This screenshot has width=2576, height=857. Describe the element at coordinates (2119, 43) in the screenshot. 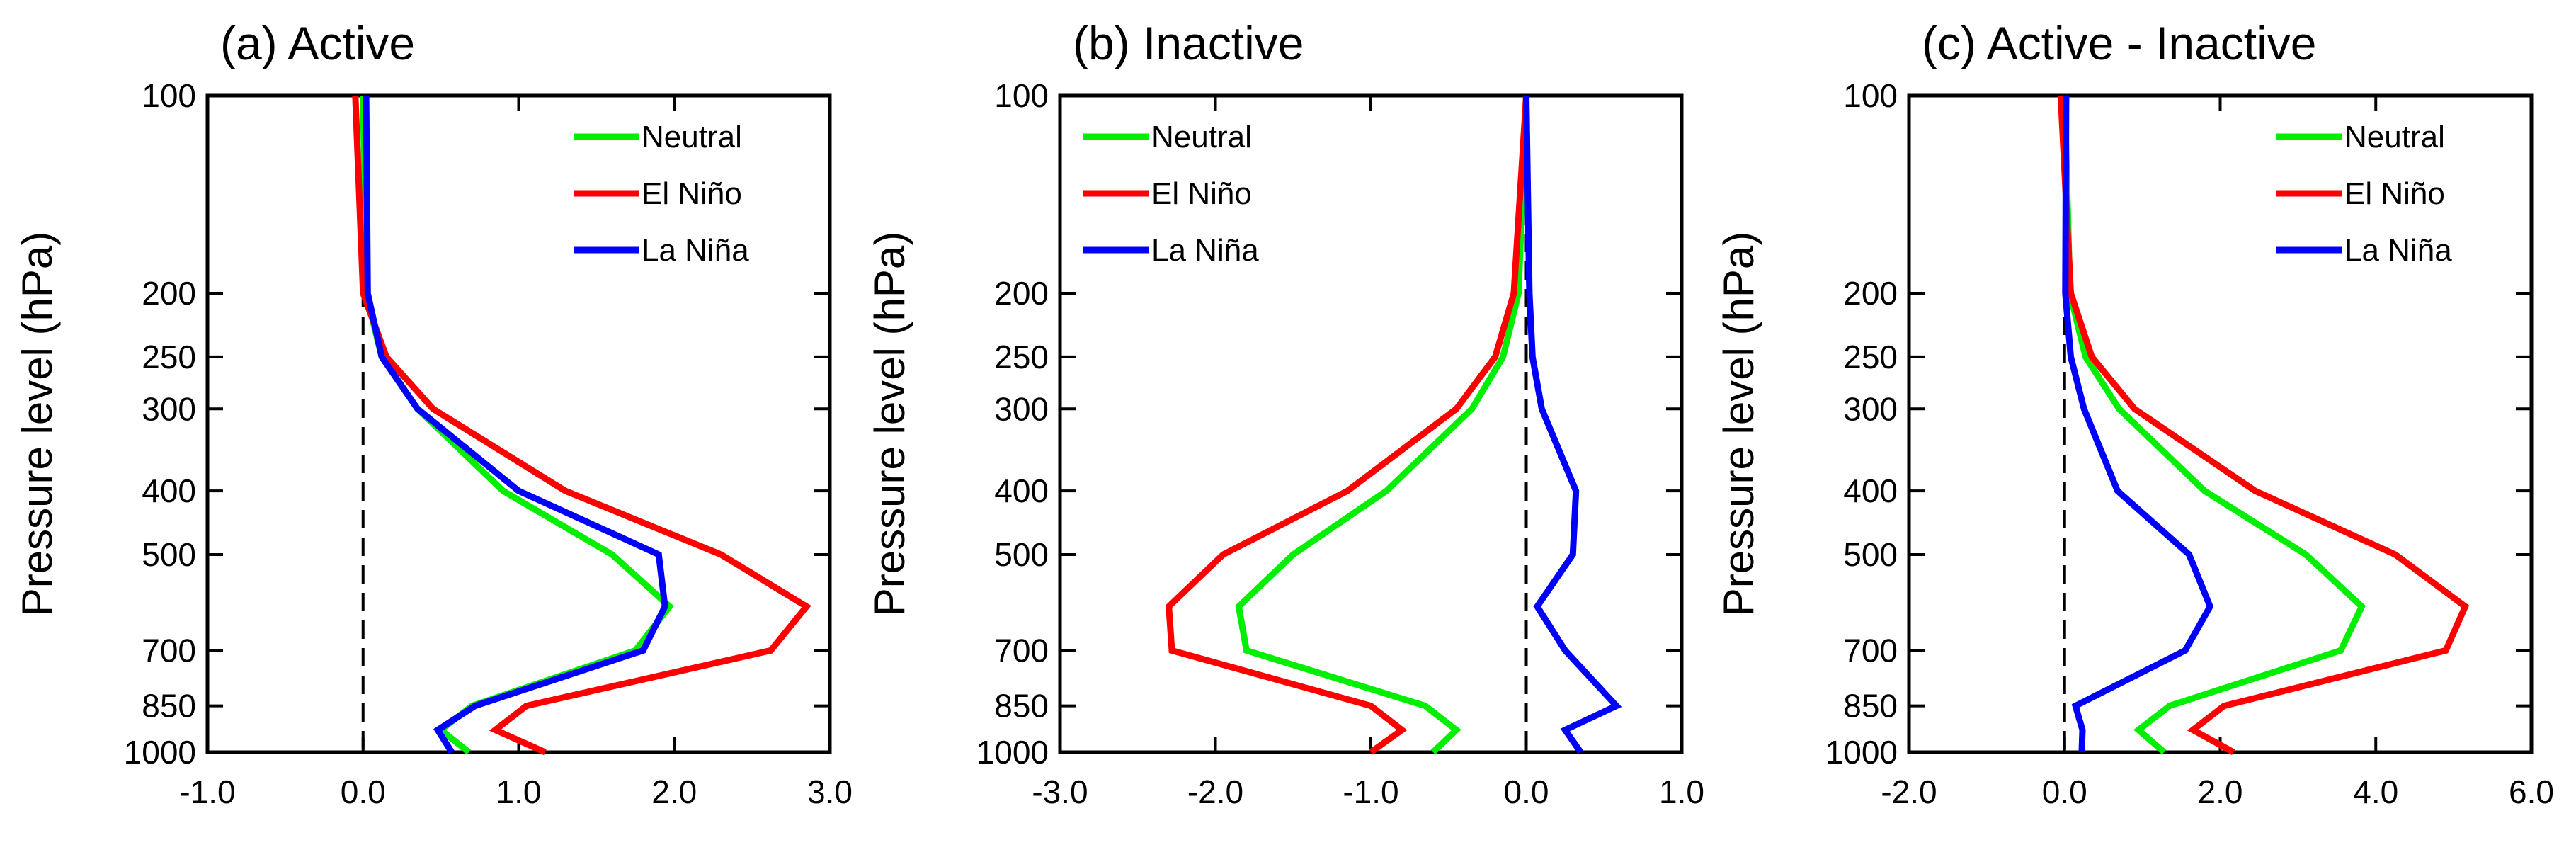

I see `chart-title: (c) Active - Inactive` at that location.